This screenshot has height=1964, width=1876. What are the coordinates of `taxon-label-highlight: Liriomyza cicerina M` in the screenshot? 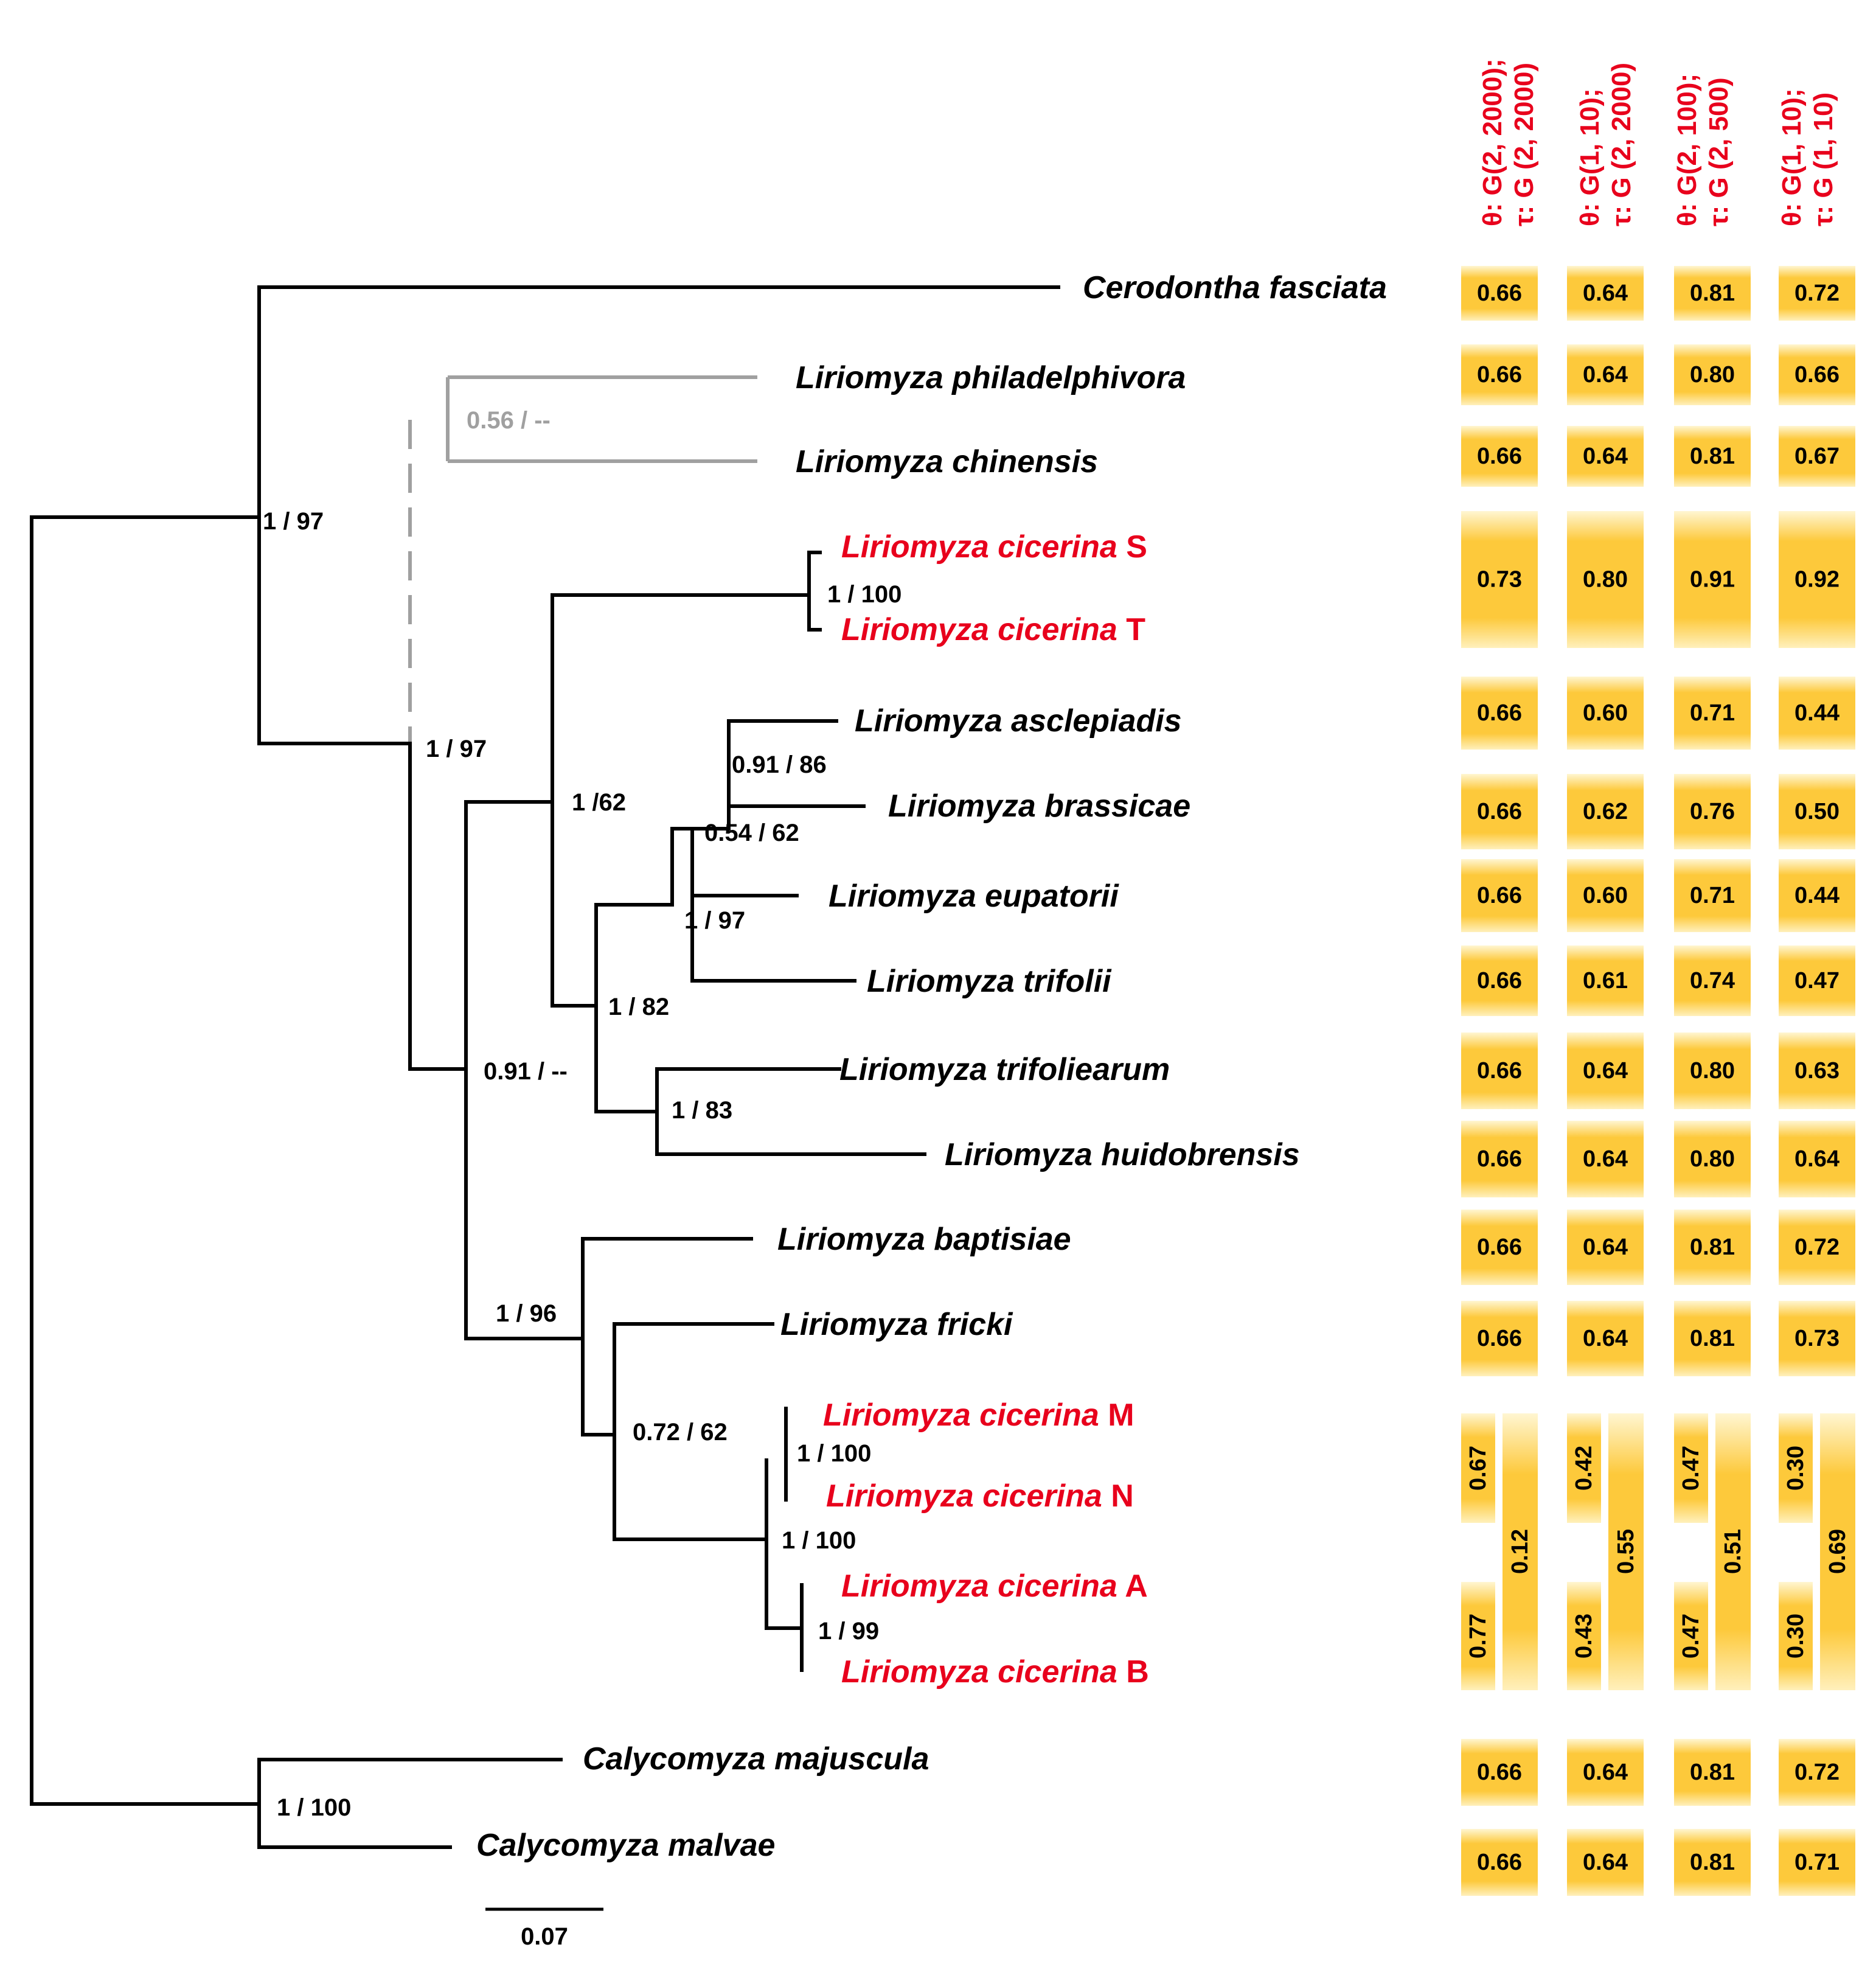 It's located at (978, 1415).